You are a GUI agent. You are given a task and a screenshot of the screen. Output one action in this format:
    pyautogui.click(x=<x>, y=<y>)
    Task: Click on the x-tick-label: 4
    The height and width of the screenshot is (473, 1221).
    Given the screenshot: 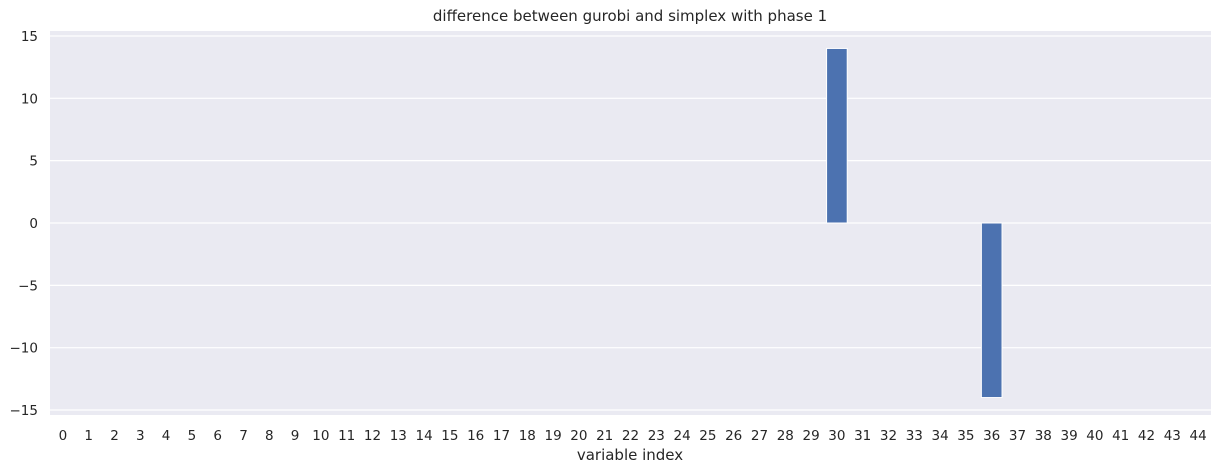 What is the action you would take?
    pyautogui.click(x=166, y=436)
    